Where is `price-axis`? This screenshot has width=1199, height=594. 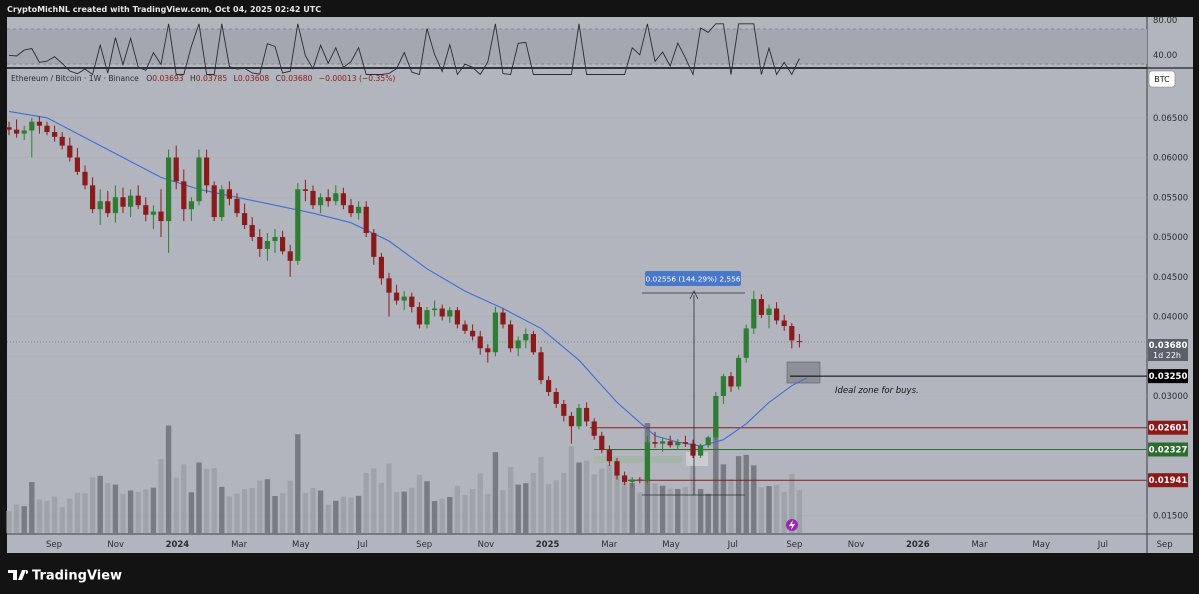 price-axis is located at coordinates (1170, 285).